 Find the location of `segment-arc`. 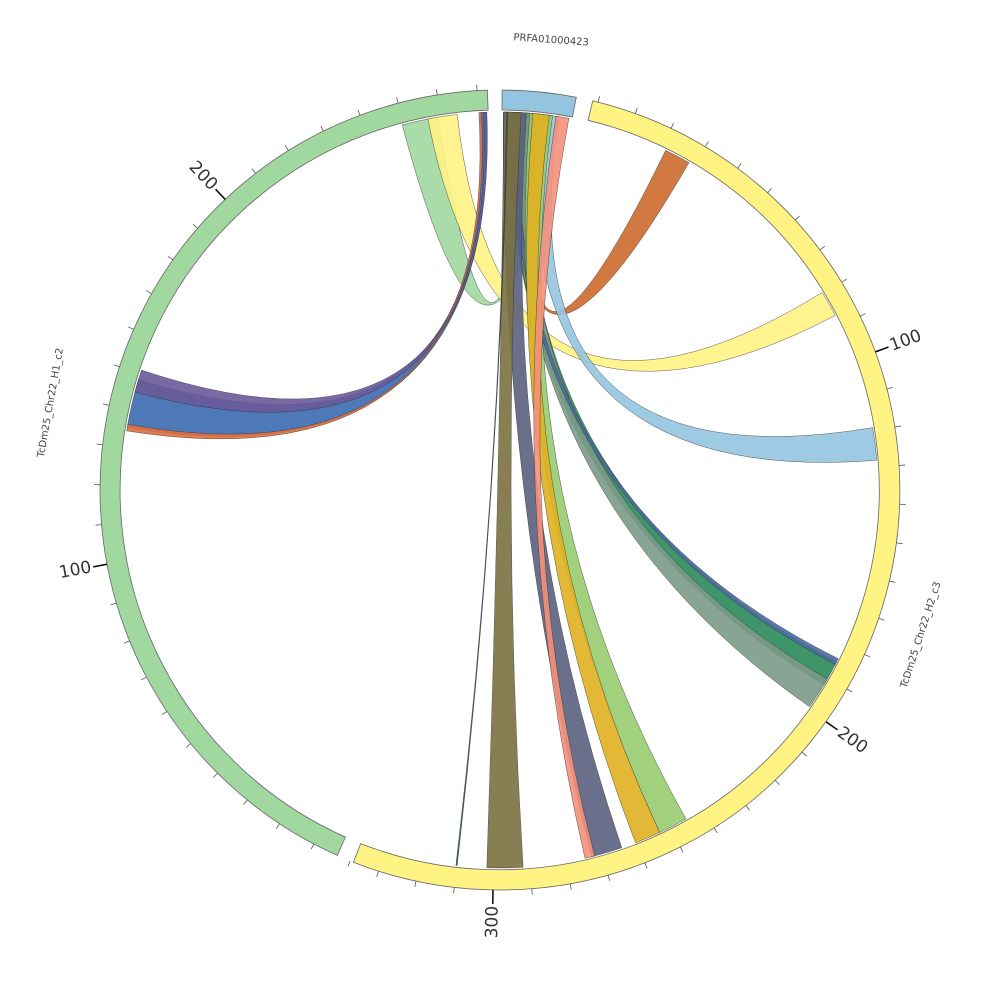

segment-arc is located at coordinates (539, 103).